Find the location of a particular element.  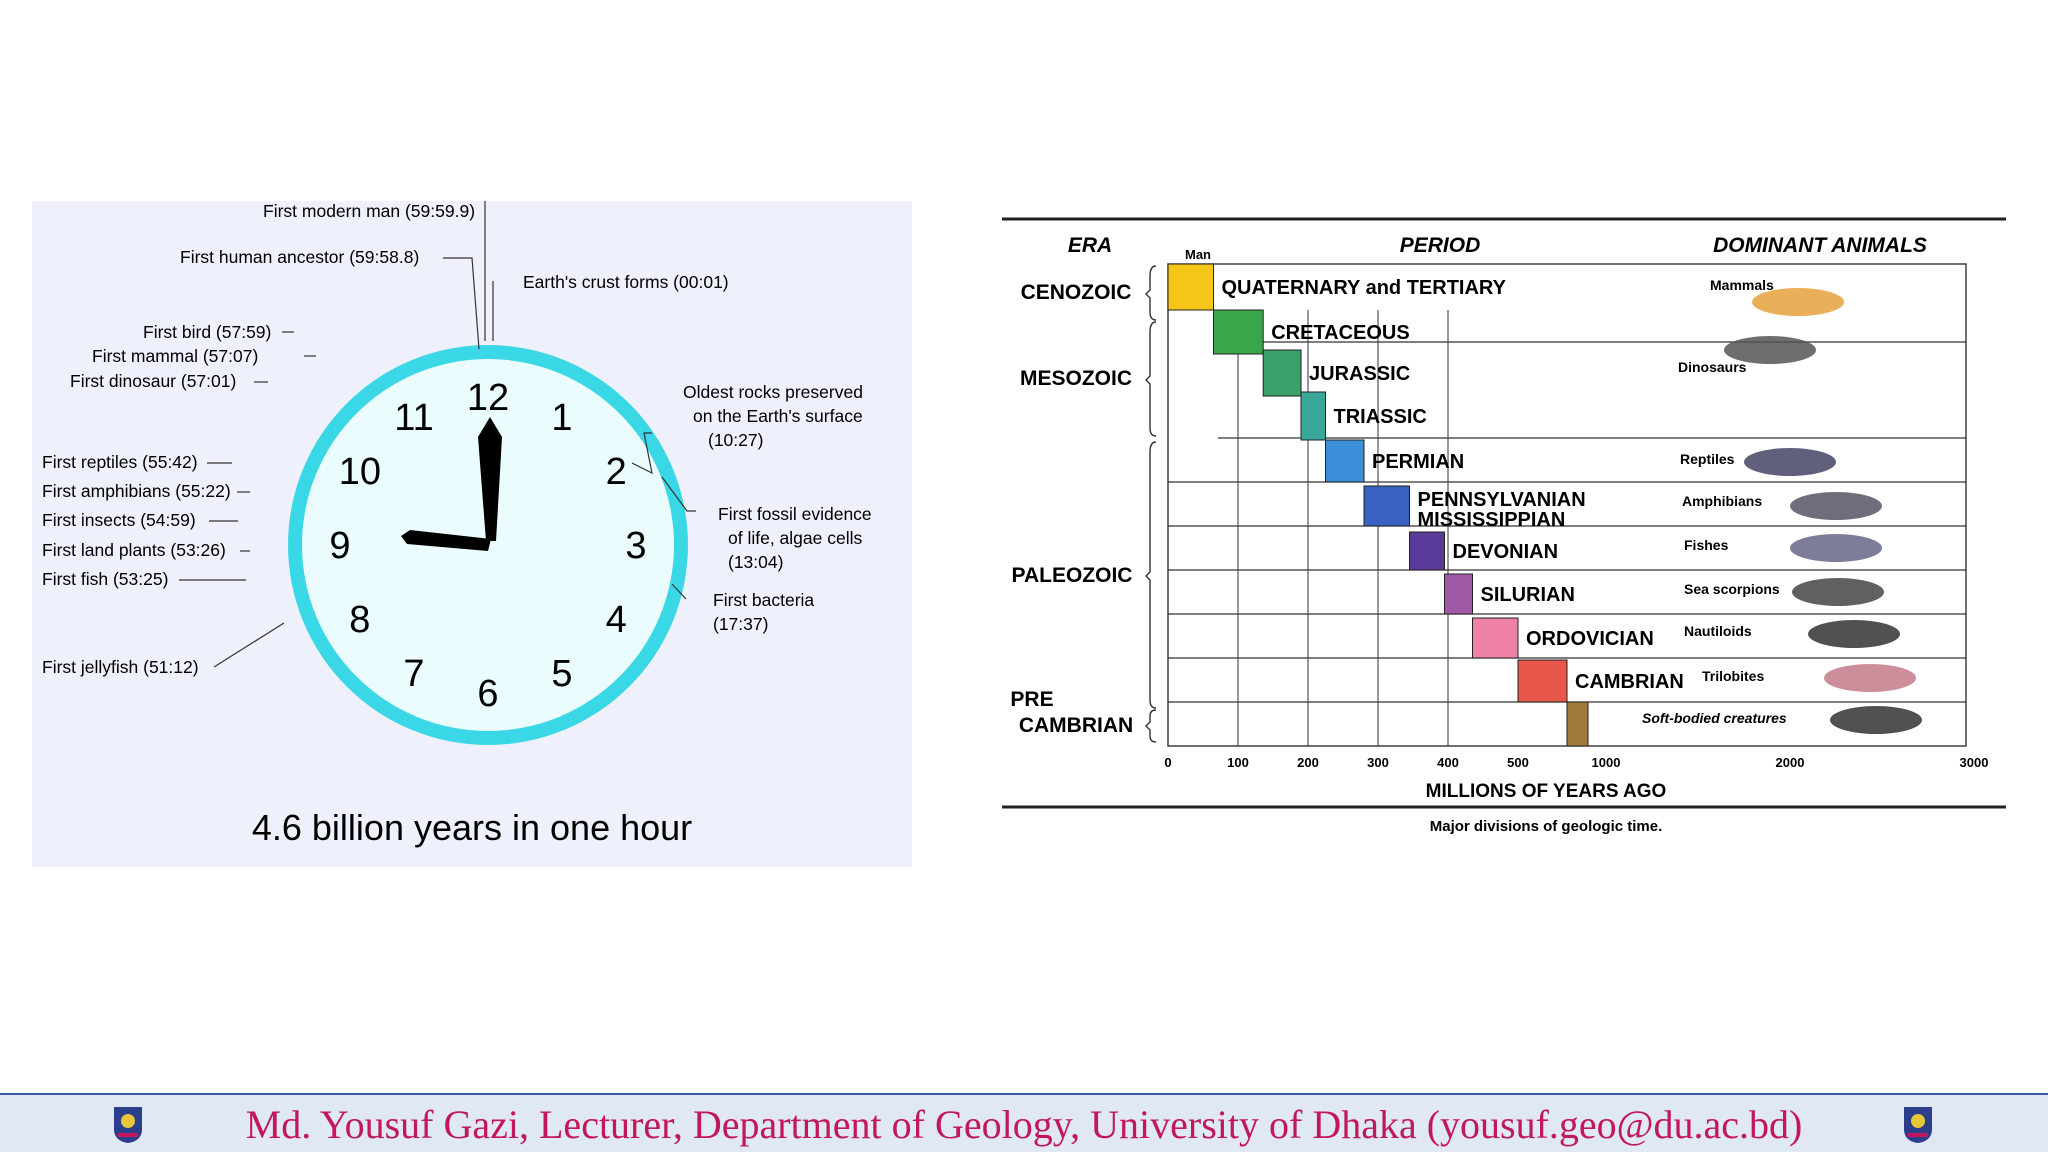

period-label: ORDOVICIAN is located at coordinates (1590, 639).